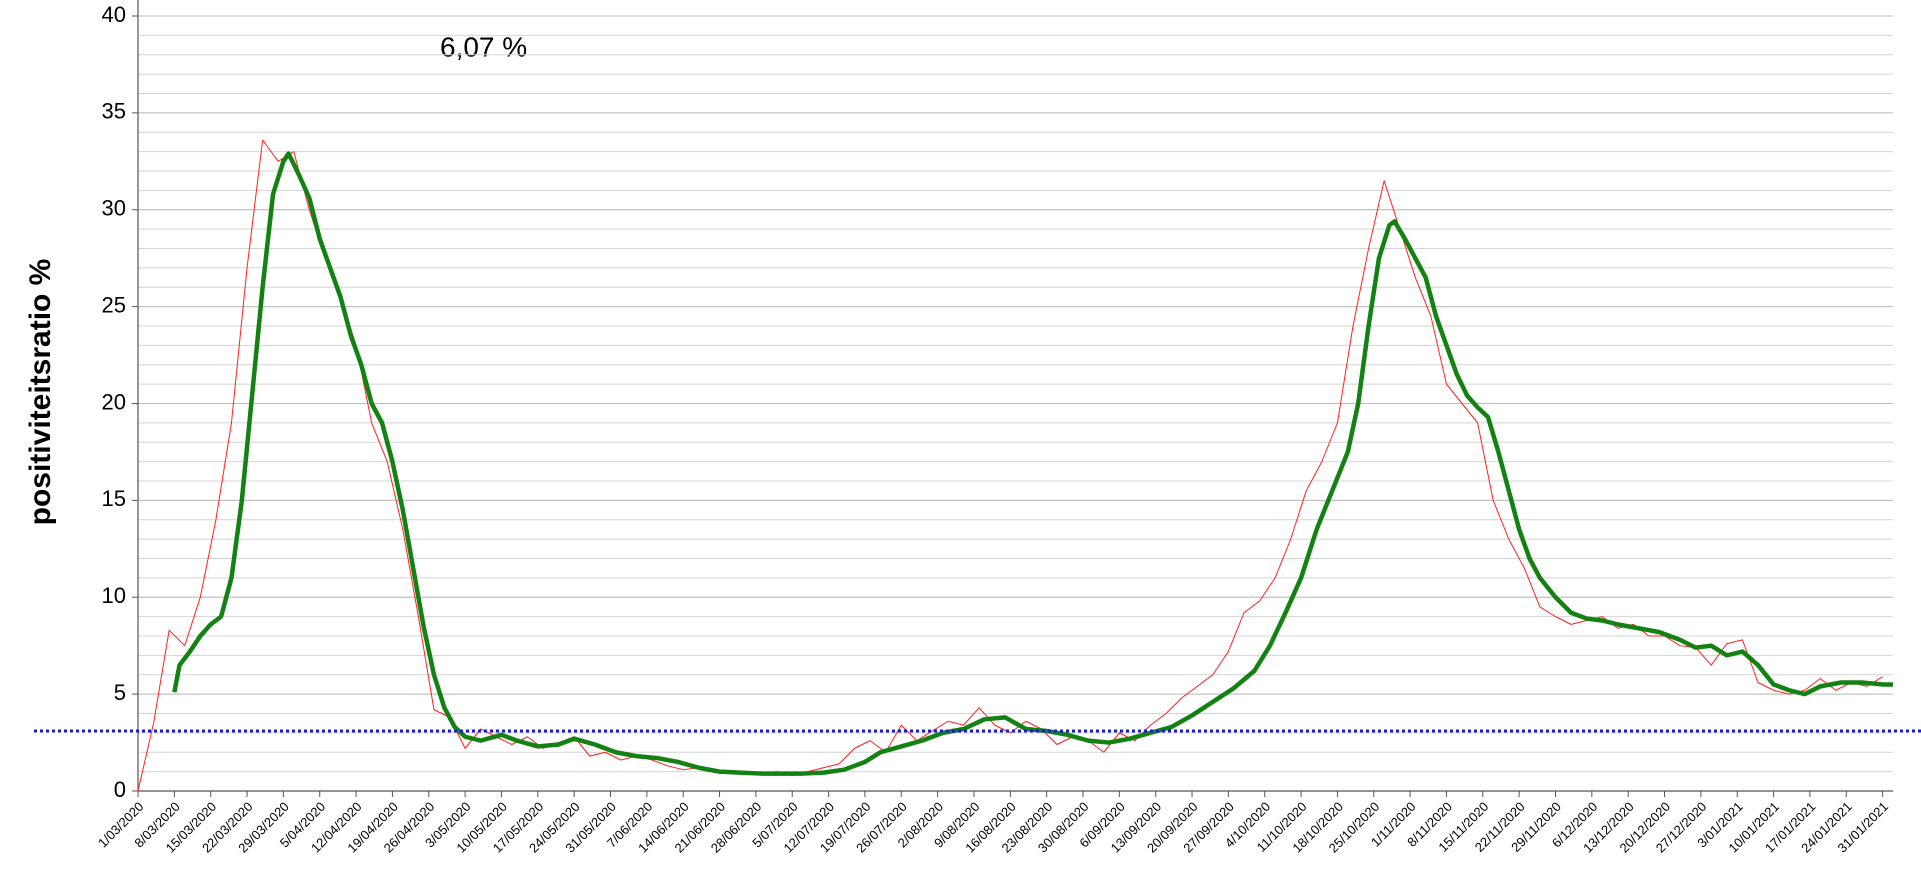  What do you see at coordinates (114, 498) in the screenshot?
I see `y-tick-label: 15` at bounding box center [114, 498].